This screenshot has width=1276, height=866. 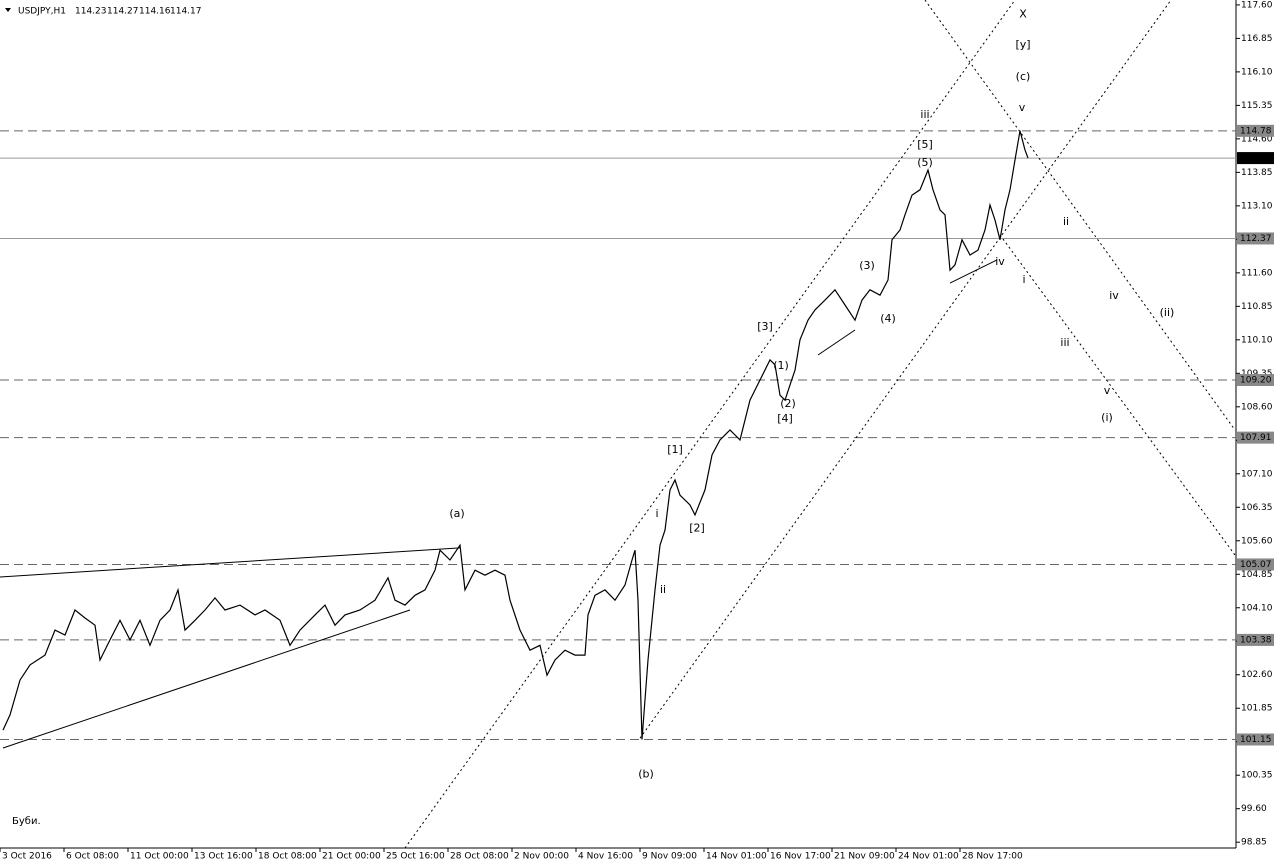 I want to click on y-tick-label: 100.35, so click(x=1257, y=776).